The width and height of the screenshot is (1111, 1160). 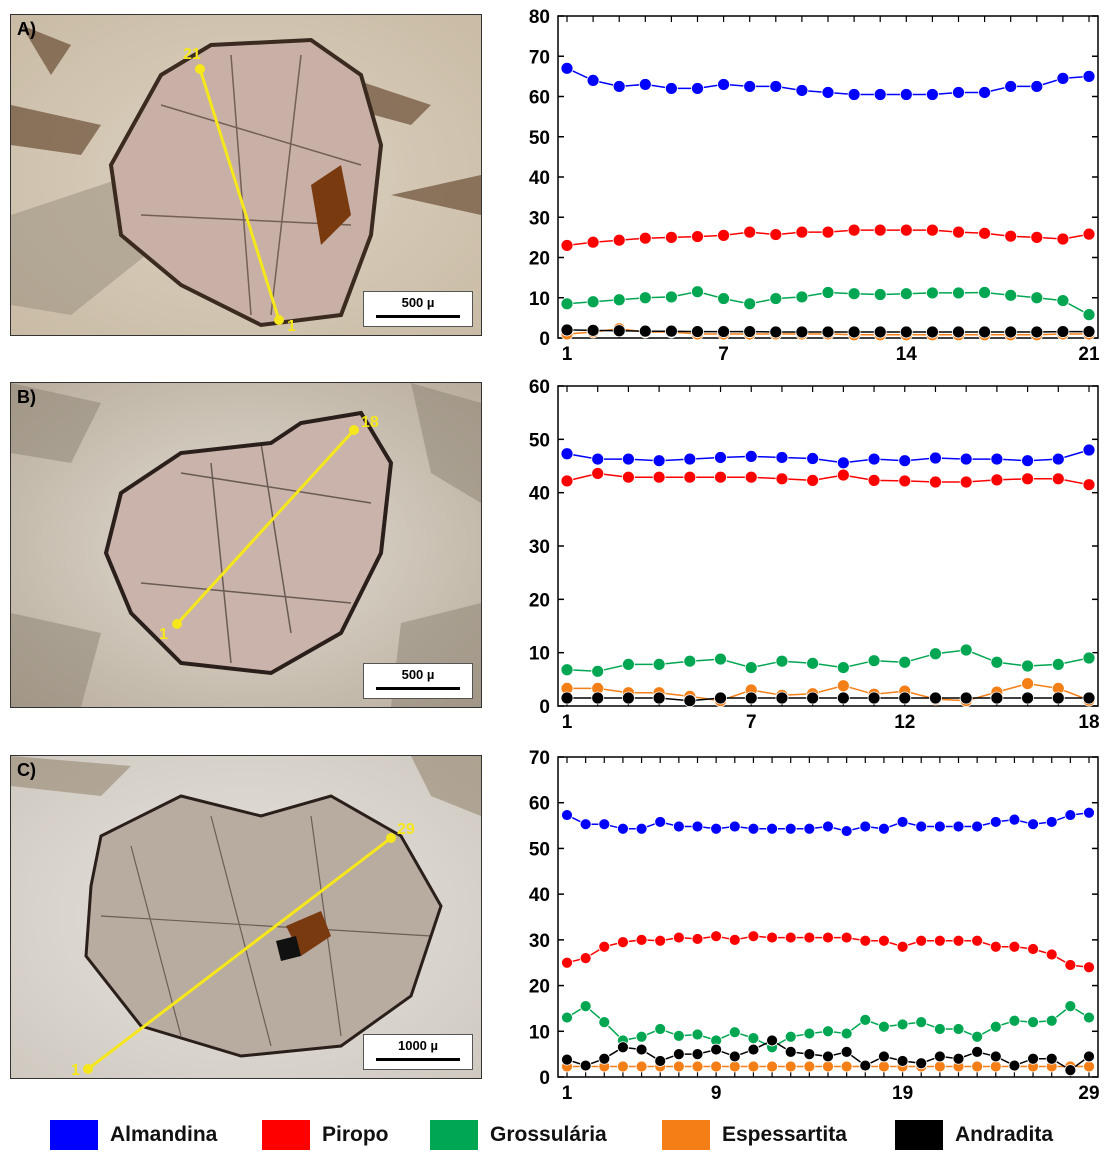 What do you see at coordinates (1004, 1134) in the screenshot?
I see `legend-label-andradita: Andradita` at bounding box center [1004, 1134].